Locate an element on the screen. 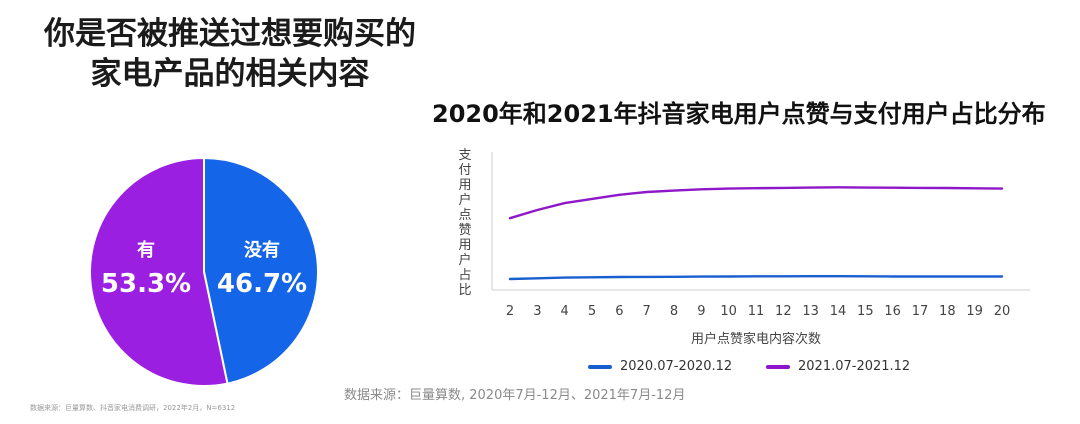 The image size is (1080, 424). pie-value-yes: 53.3% is located at coordinates (146, 284).